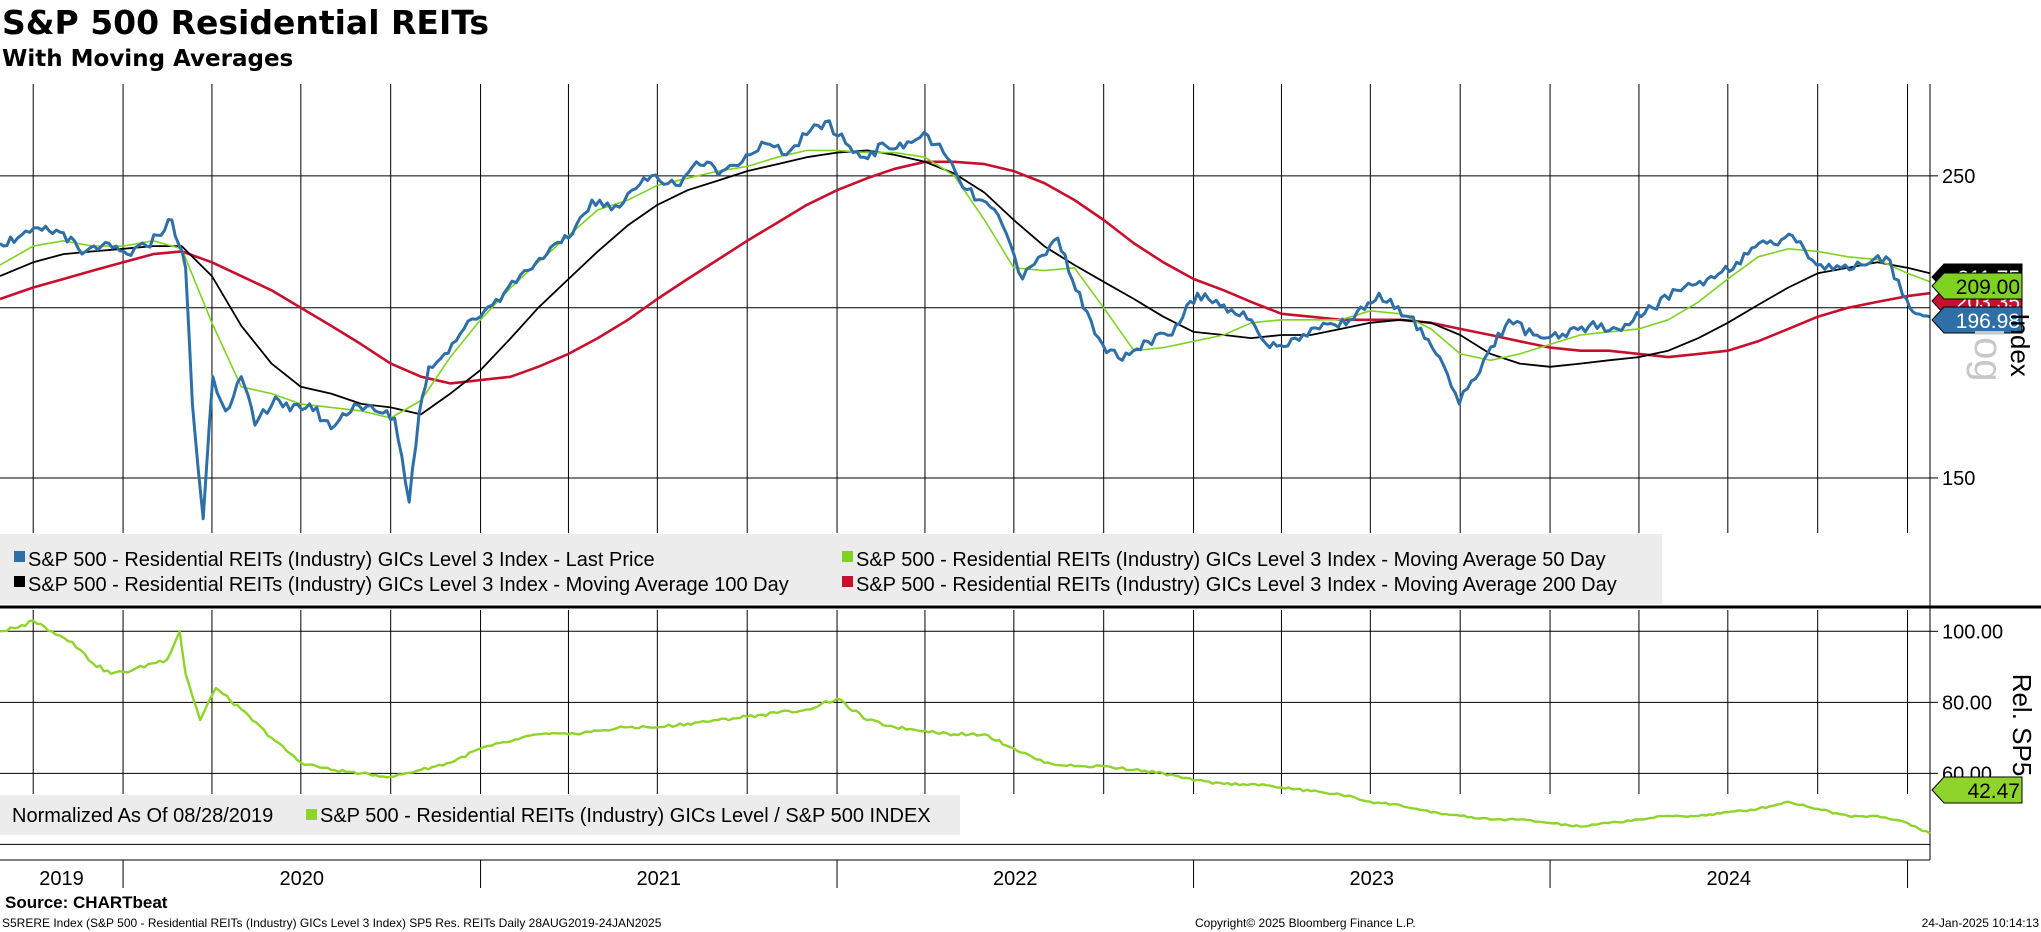 The width and height of the screenshot is (2041, 932). I want to click on source-note: Source: CHARTbeat, so click(86, 902).